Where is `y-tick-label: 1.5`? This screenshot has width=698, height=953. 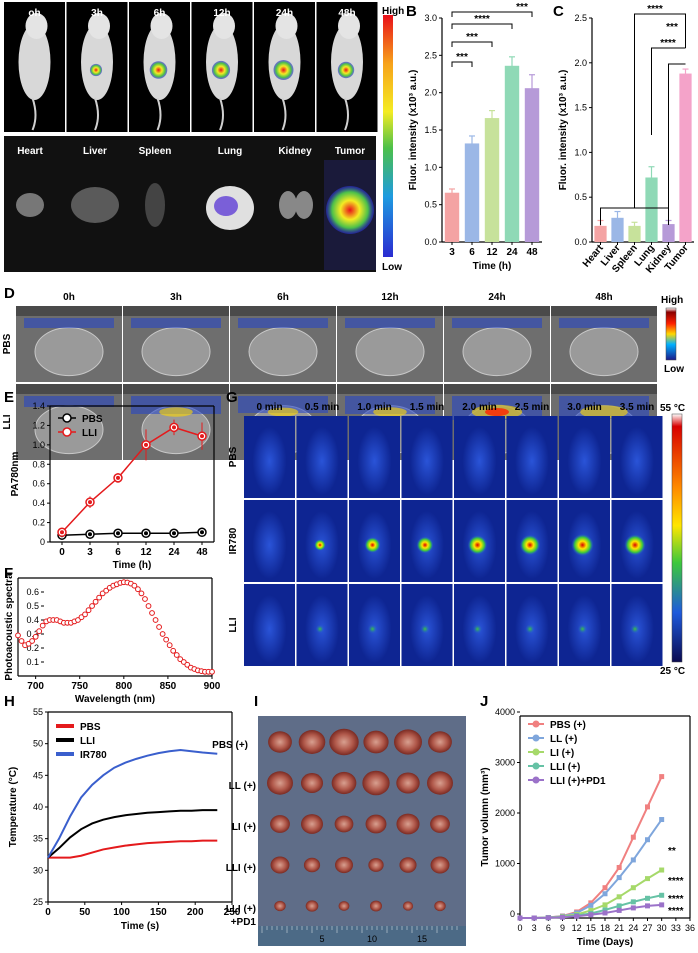
y-tick-label: 1.5 is located at coordinates (430, 130).